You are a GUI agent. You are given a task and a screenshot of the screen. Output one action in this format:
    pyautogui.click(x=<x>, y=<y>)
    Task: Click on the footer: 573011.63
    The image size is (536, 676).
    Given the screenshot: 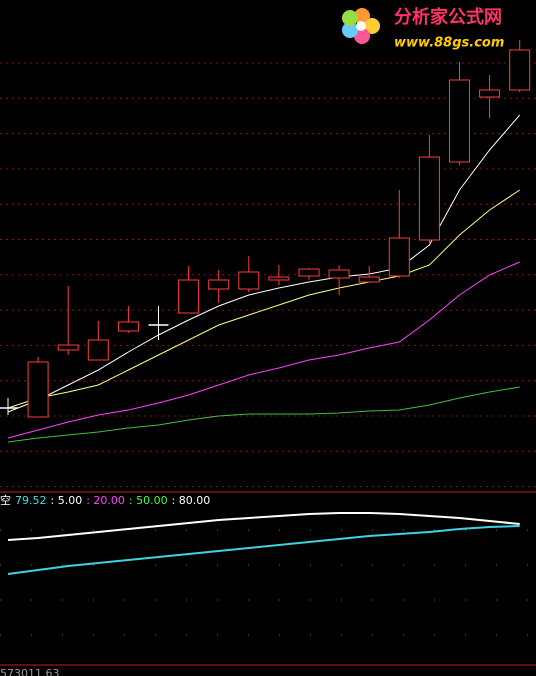 What is the action you would take?
    pyautogui.click(x=30, y=671)
    